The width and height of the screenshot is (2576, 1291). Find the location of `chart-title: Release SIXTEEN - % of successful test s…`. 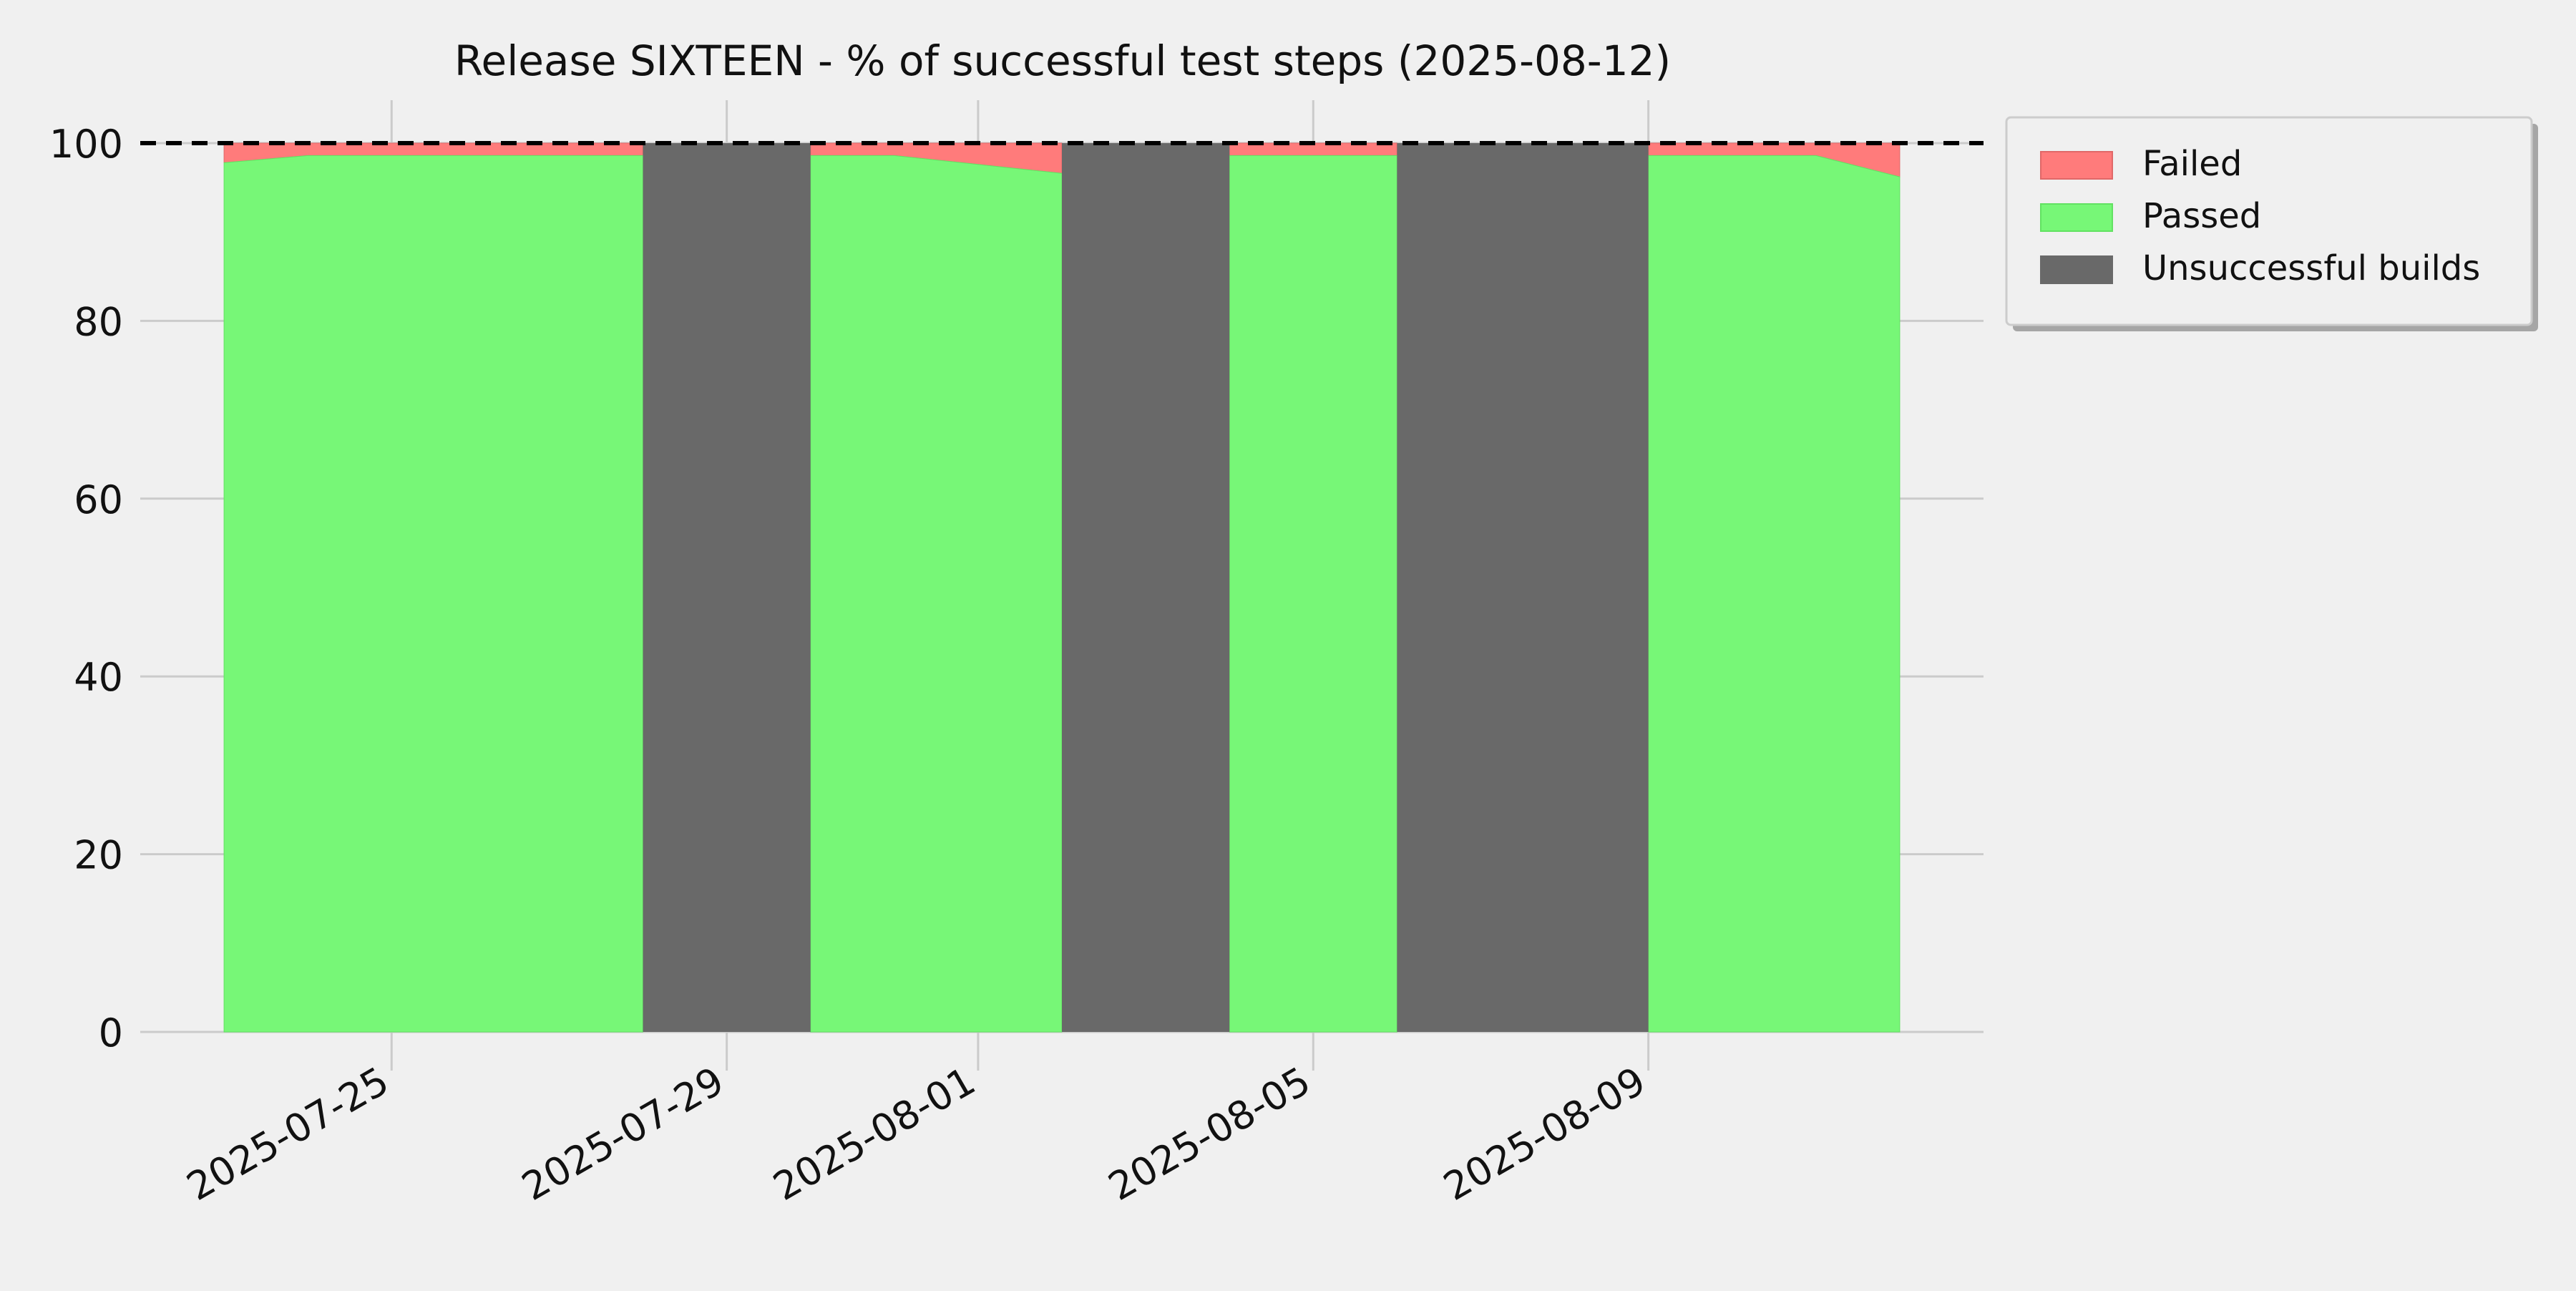

chart-title: Release SIXTEEN - % of successful test s… is located at coordinates (1062, 60).